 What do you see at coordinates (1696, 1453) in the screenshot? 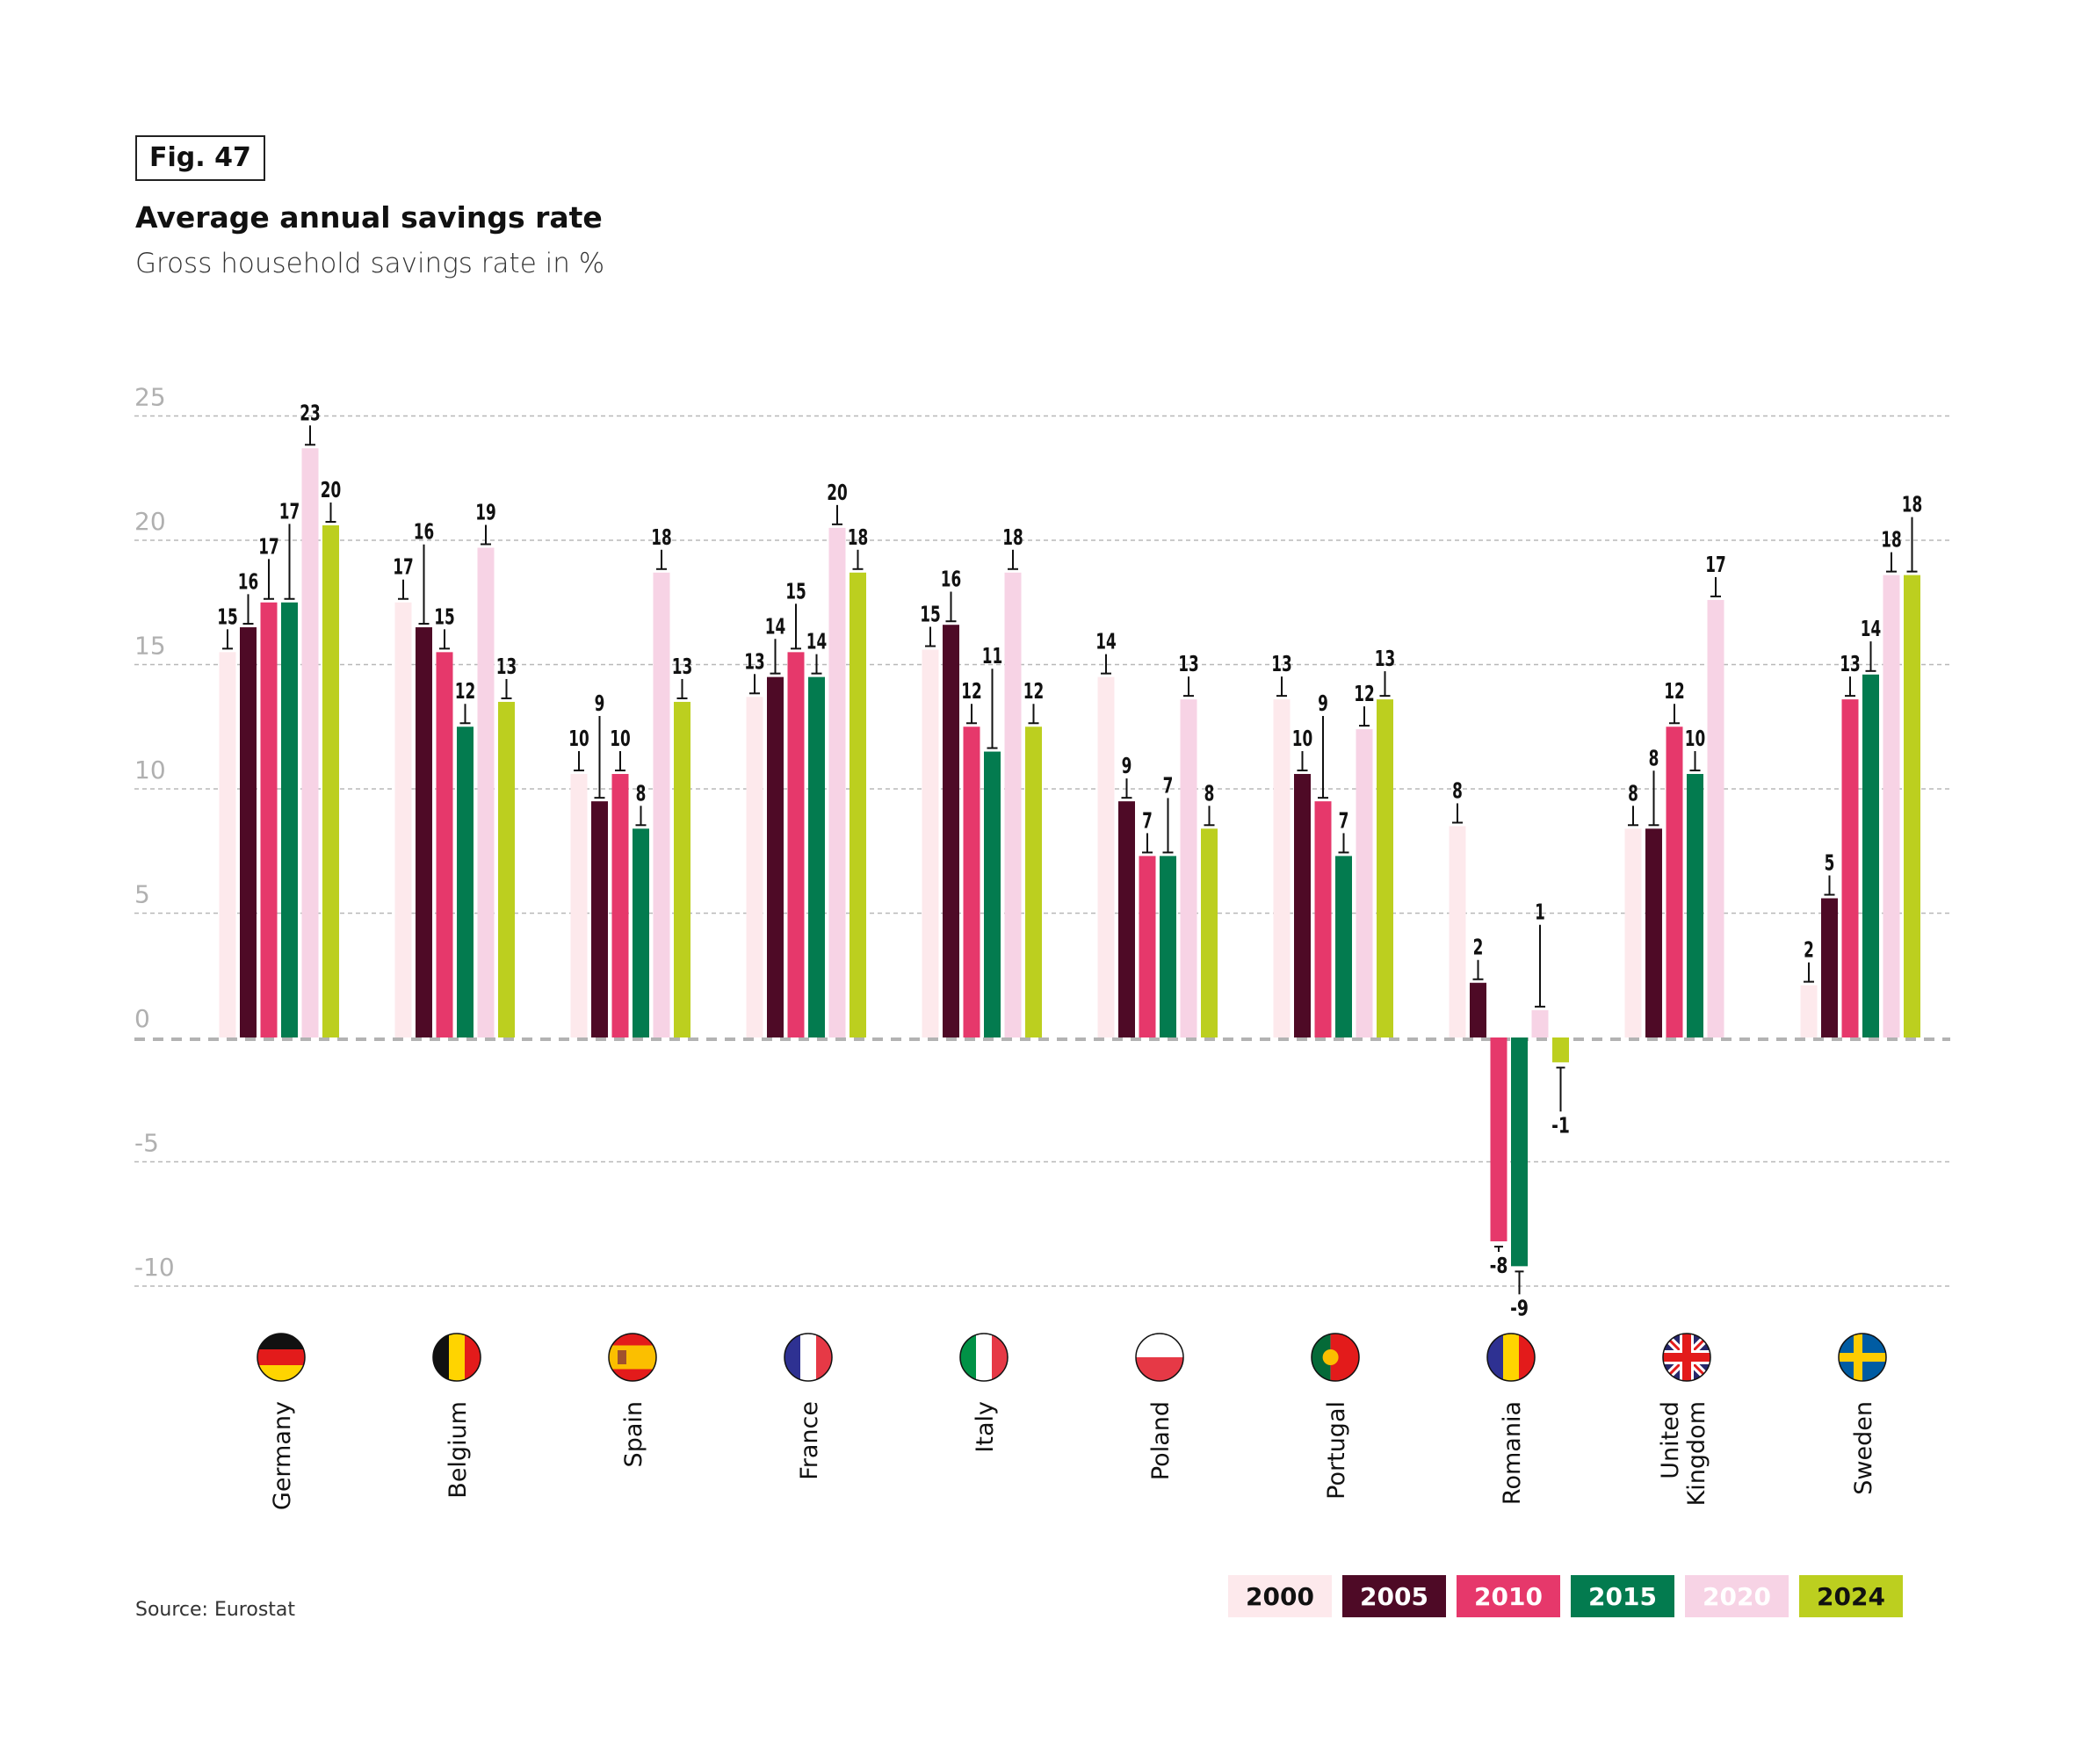
I see `category-label: Kingdom` at bounding box center [1696, 1453].